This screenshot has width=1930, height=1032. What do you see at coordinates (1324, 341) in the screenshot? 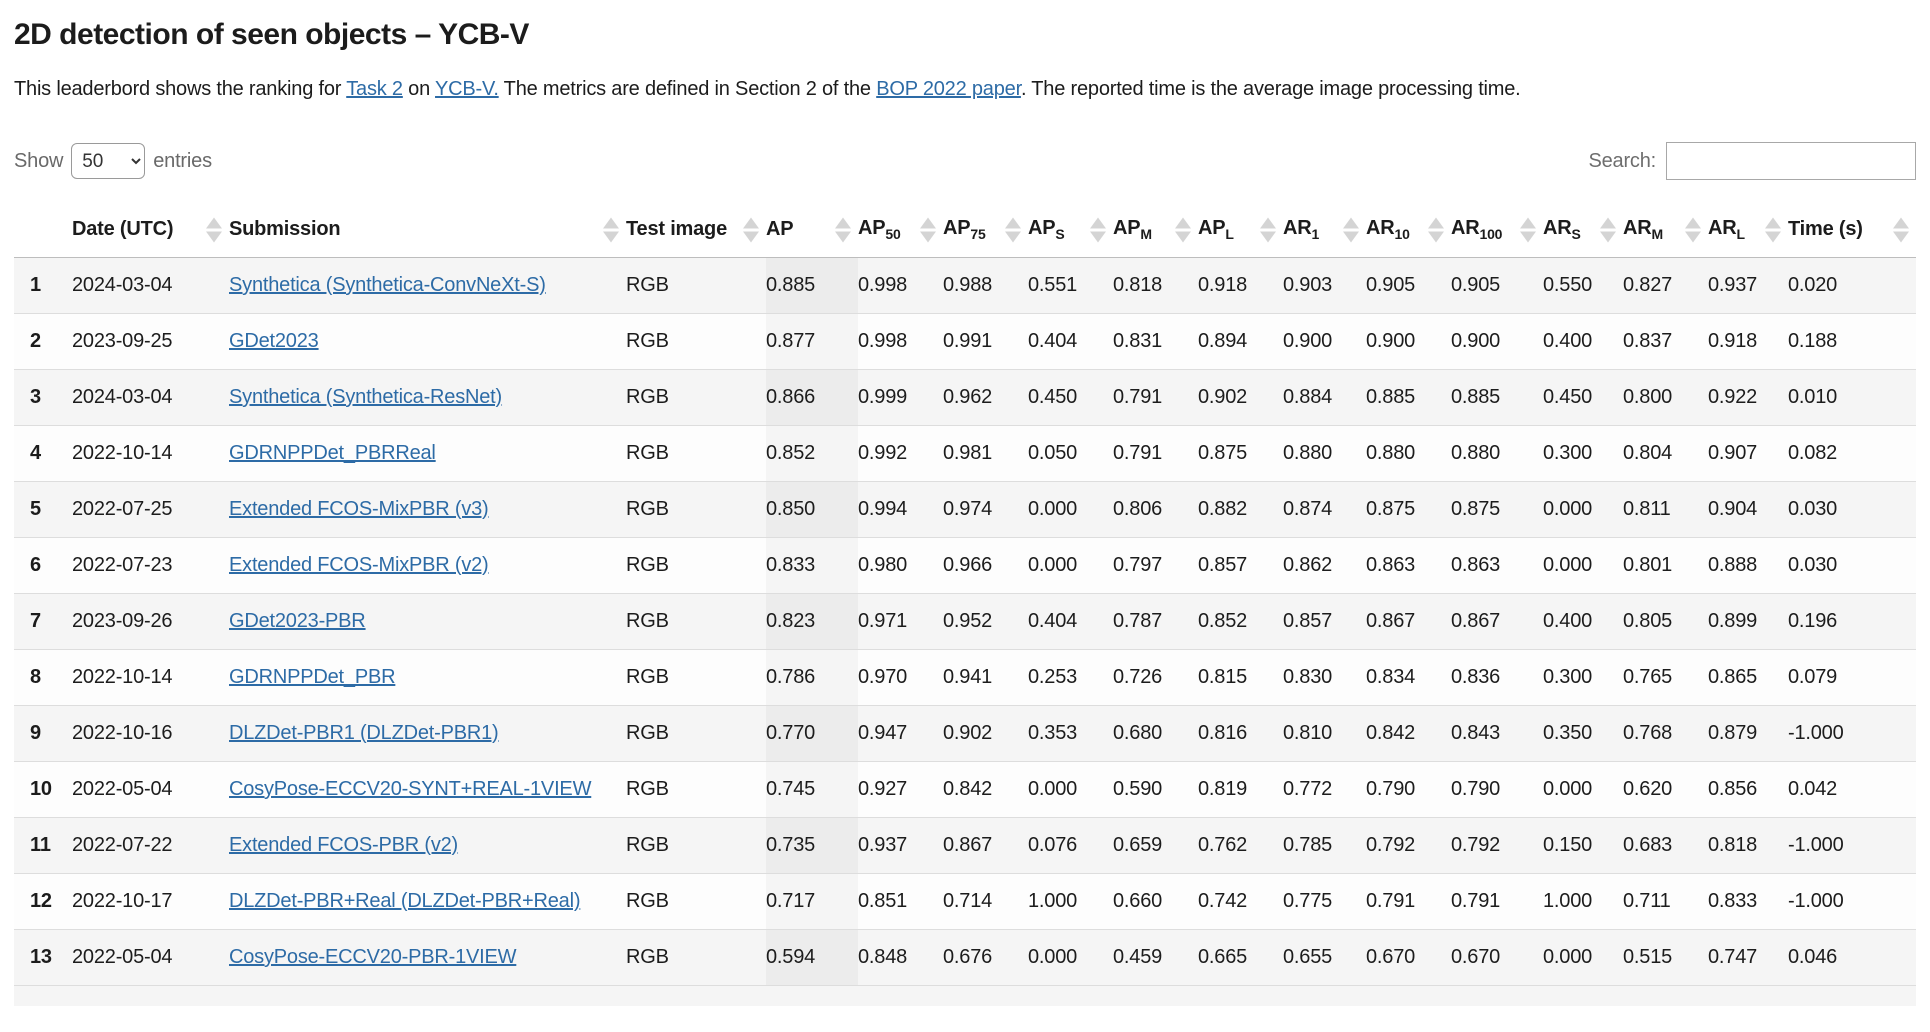
I see `ar1-cell: 0.900` at bounding box center [1324, 341].